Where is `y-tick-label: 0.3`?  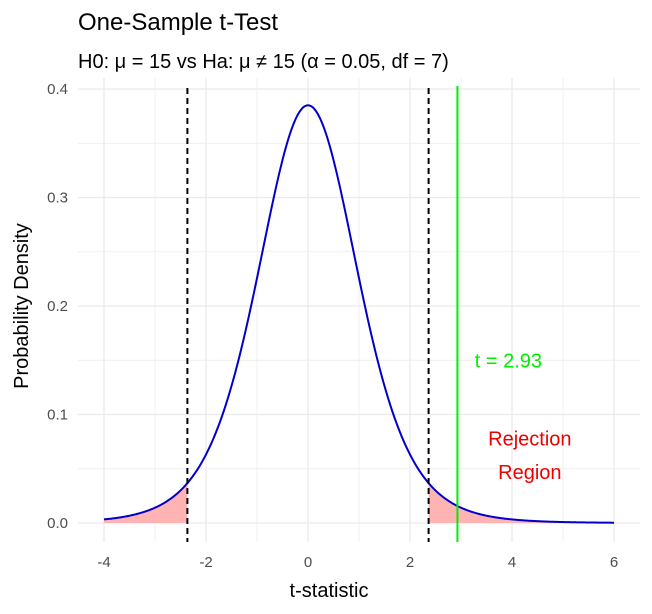
y-tick-label: 0.3 is located at coordinates (57, 198).